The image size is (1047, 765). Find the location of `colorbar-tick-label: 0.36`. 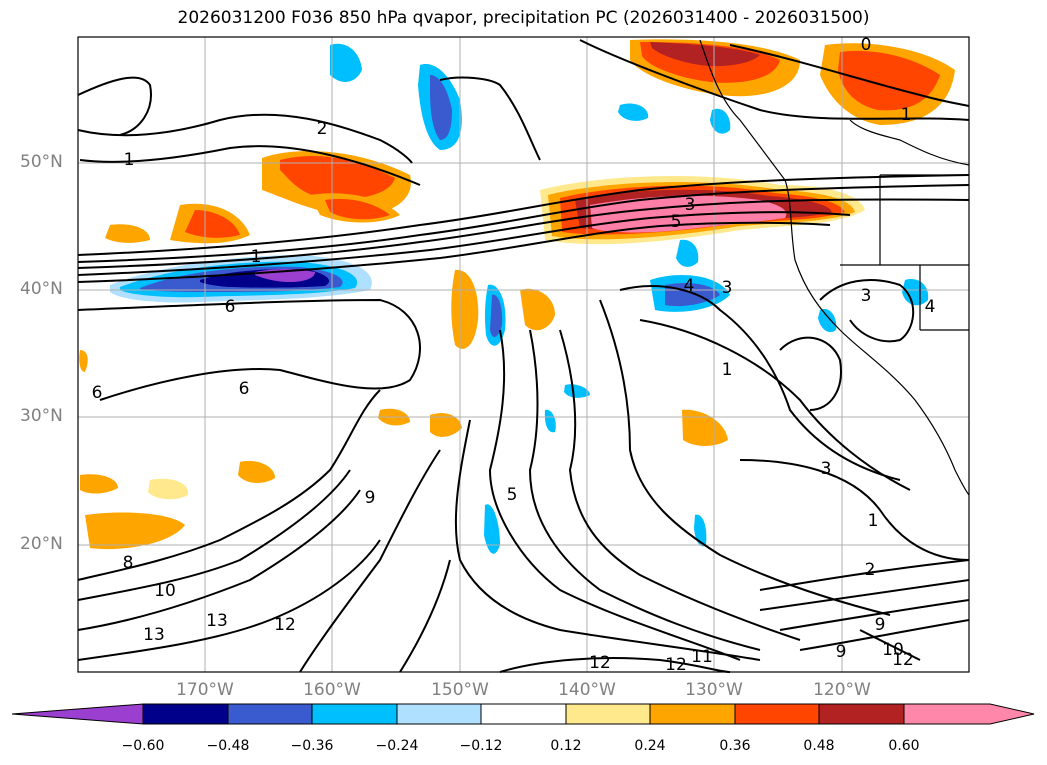

colorbar-tick-label: 0.36 is located at coordinates (735, 746).